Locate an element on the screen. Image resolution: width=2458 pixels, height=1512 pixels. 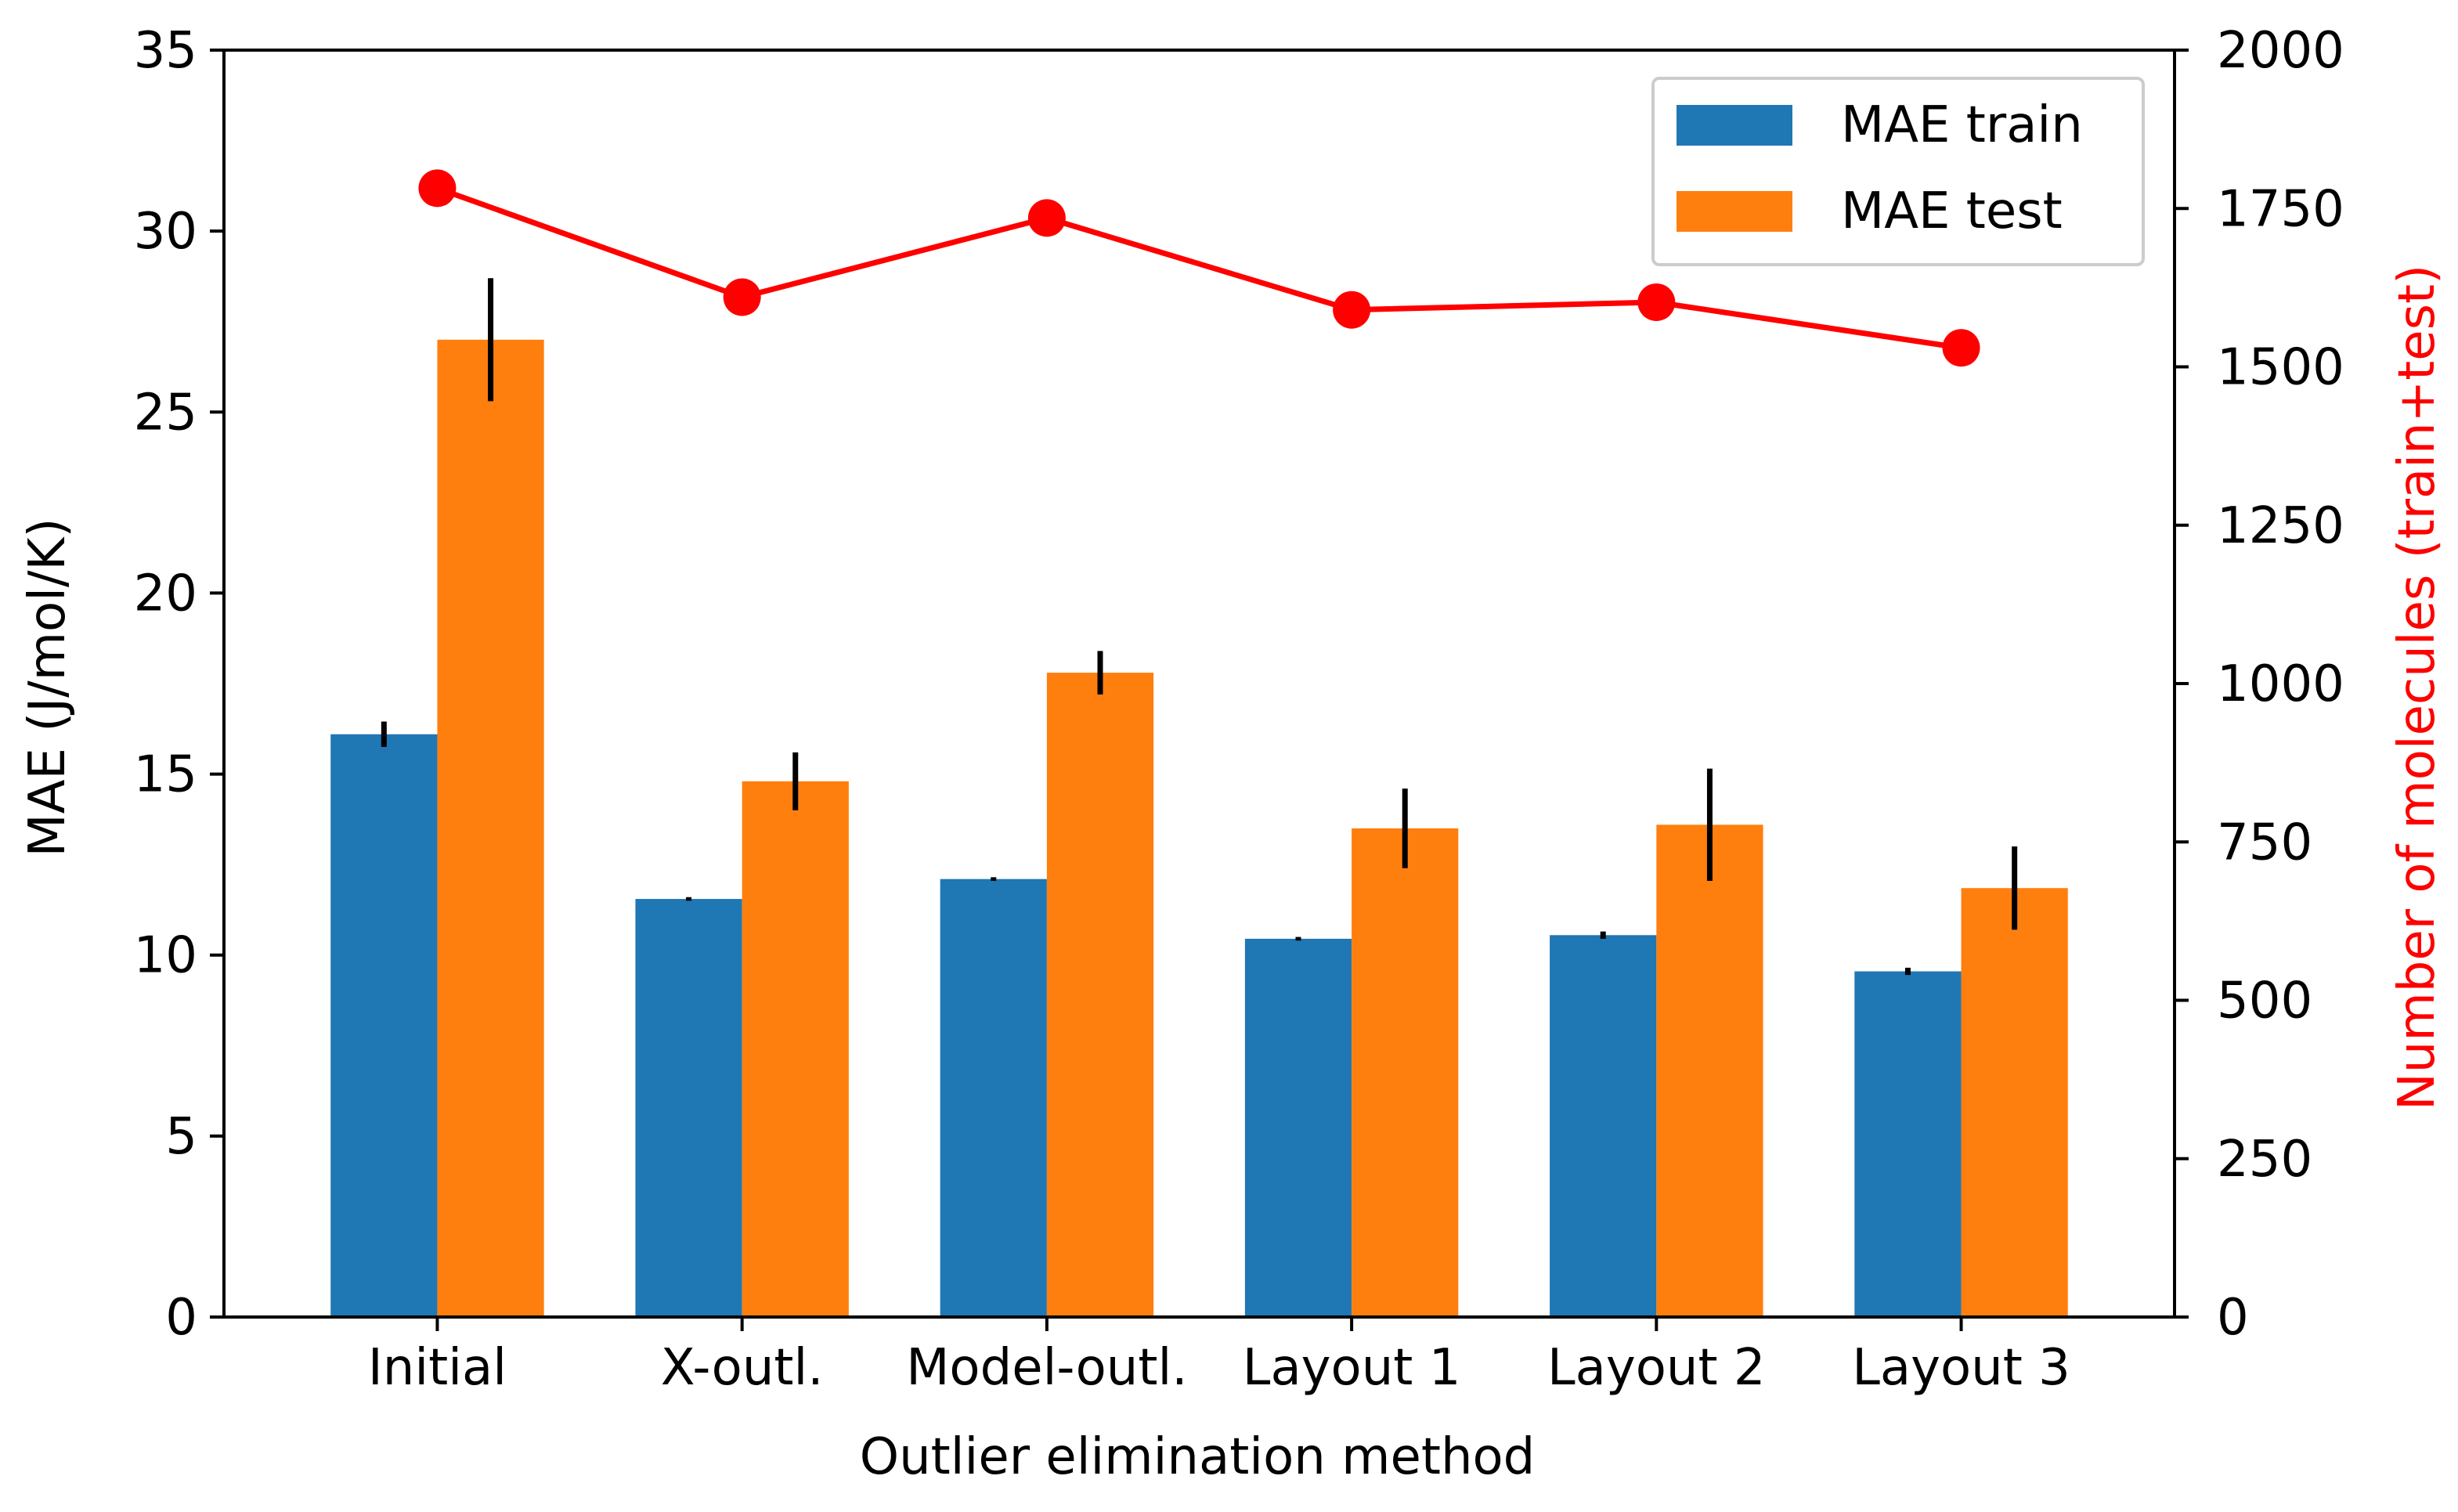
y2-tick-label-1250: 1250 is located at coordinates (2280, 526).